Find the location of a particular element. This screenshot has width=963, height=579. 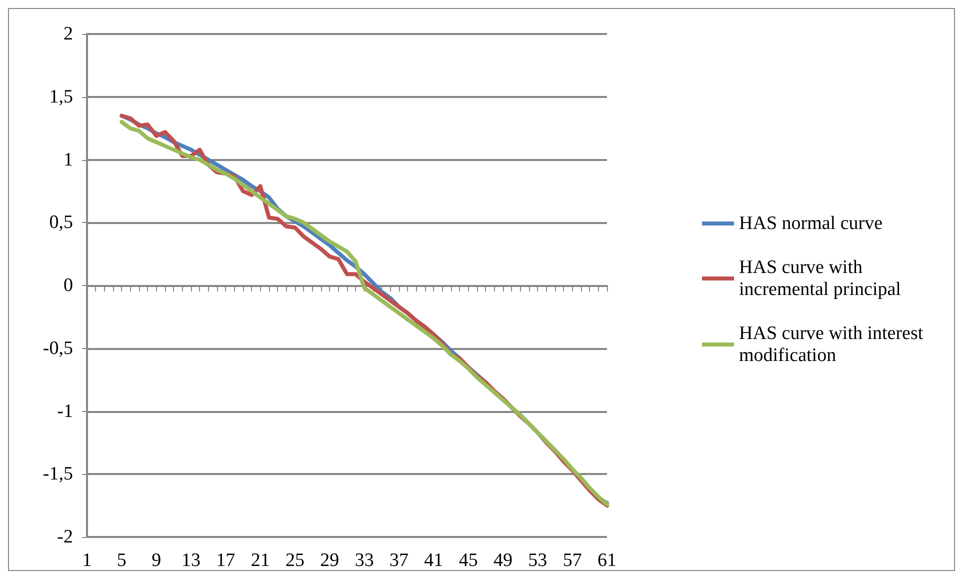

x-tick-label: 29 is located at coordinates (330, 560).